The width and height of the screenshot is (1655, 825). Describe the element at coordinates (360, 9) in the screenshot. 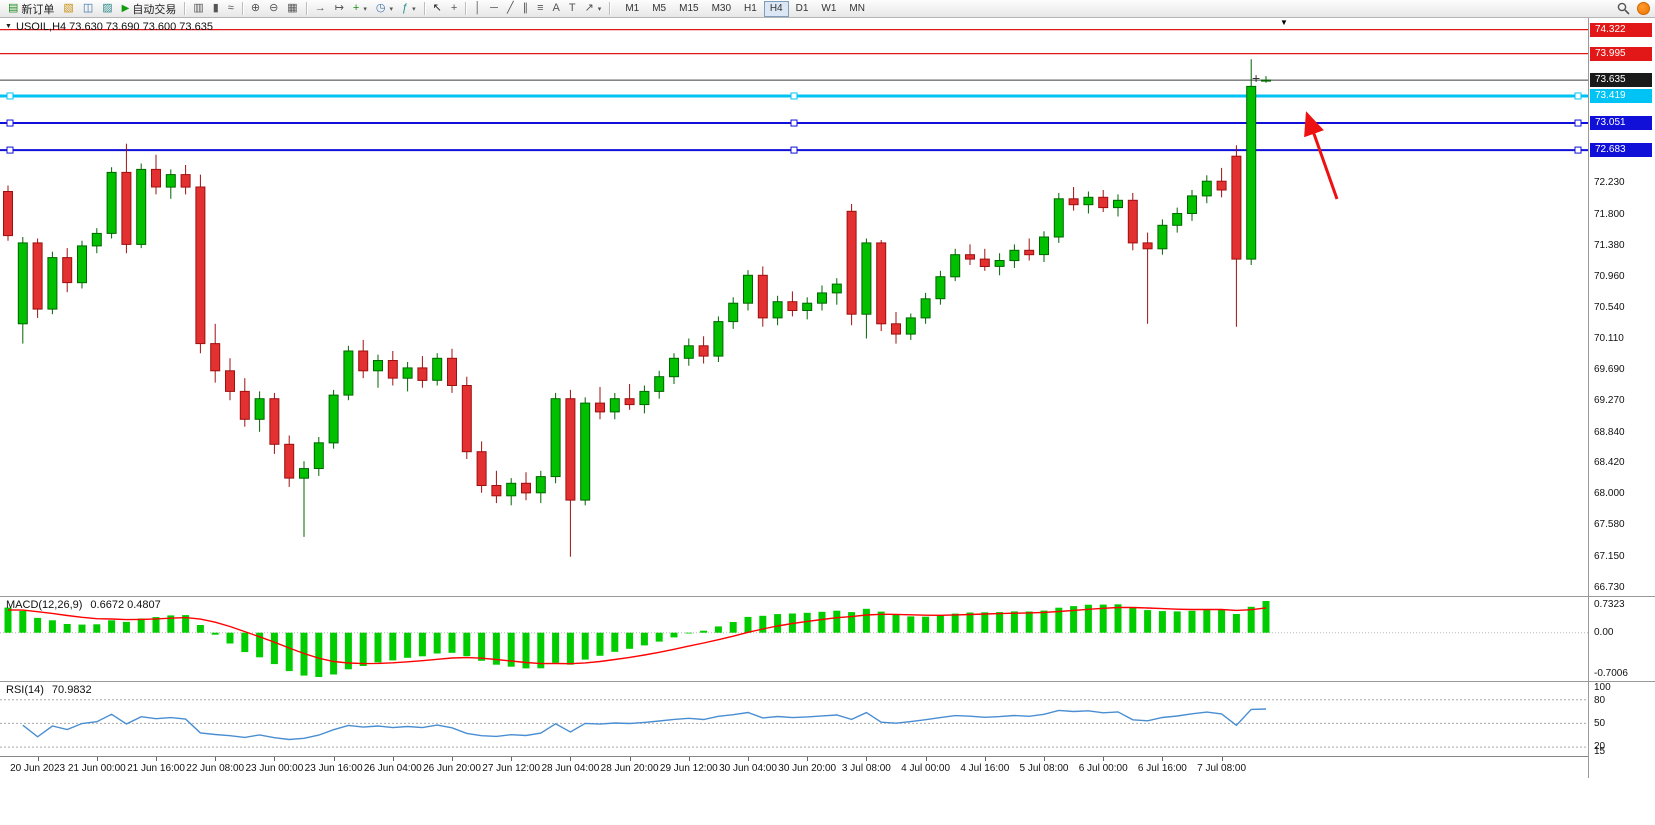

I see `new-chart-button: + ▾` at that location.